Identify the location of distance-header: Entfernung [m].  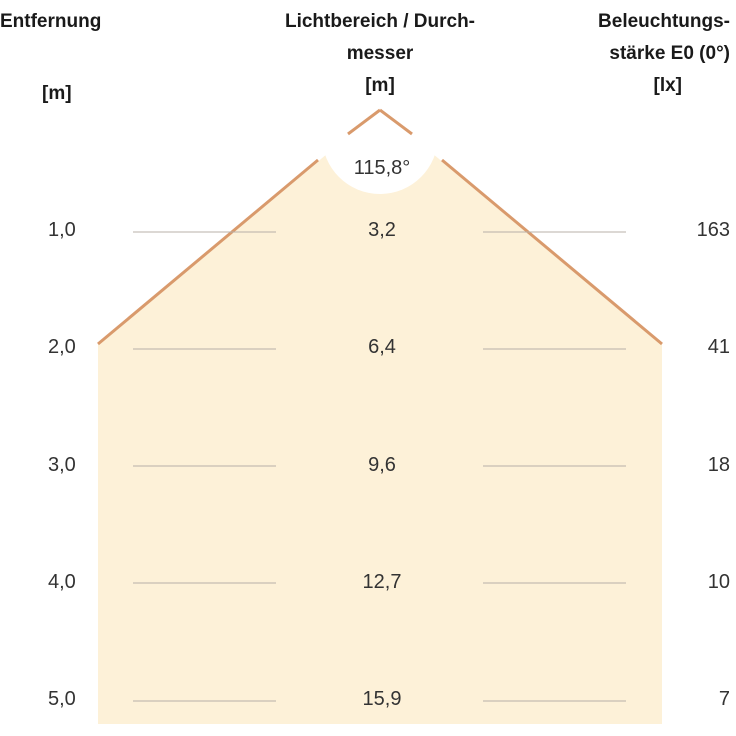
(50, 58).